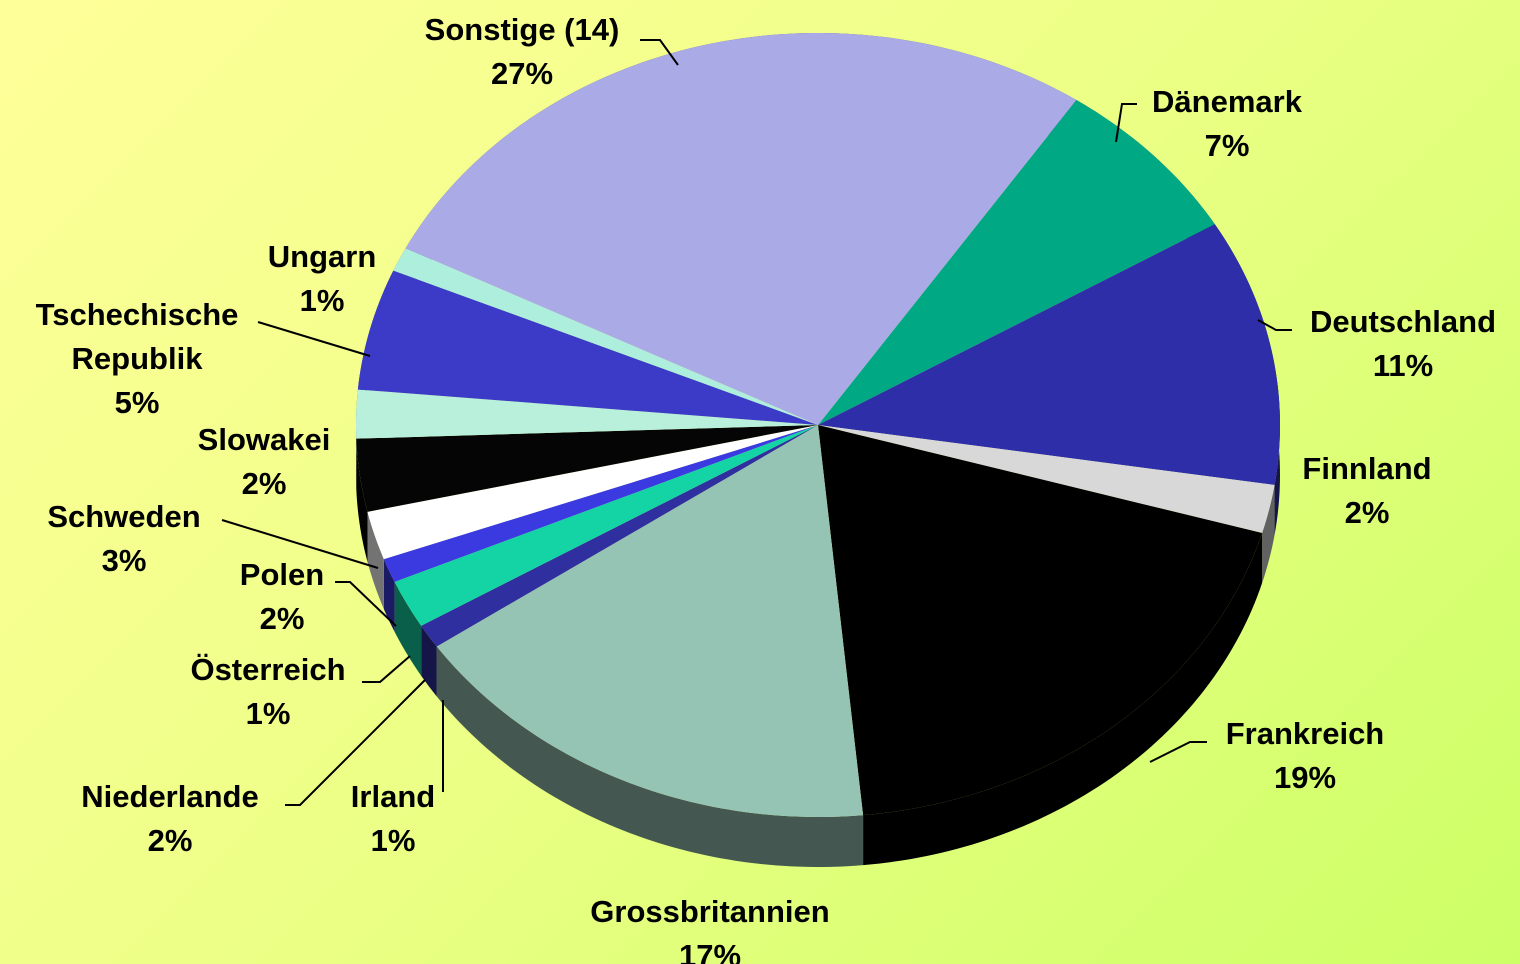 The width and height of the screenshot is (1520, 964). I want to click on category-label: Tschechische Republik, so click(137, 336).